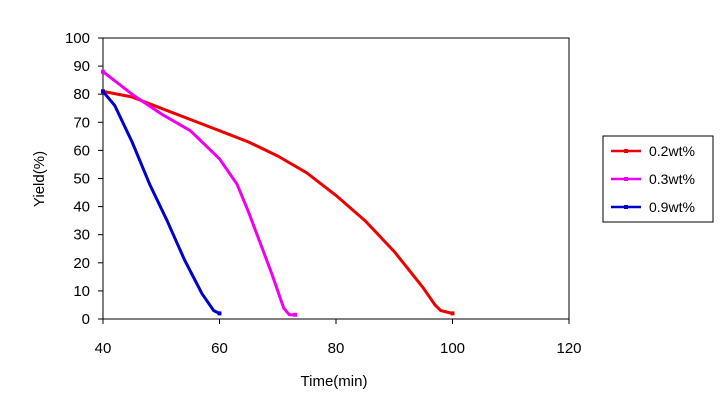  Describe the element at coordinates (219, 348) in the screenshot. I see `x-tick-label: 60` at that location.